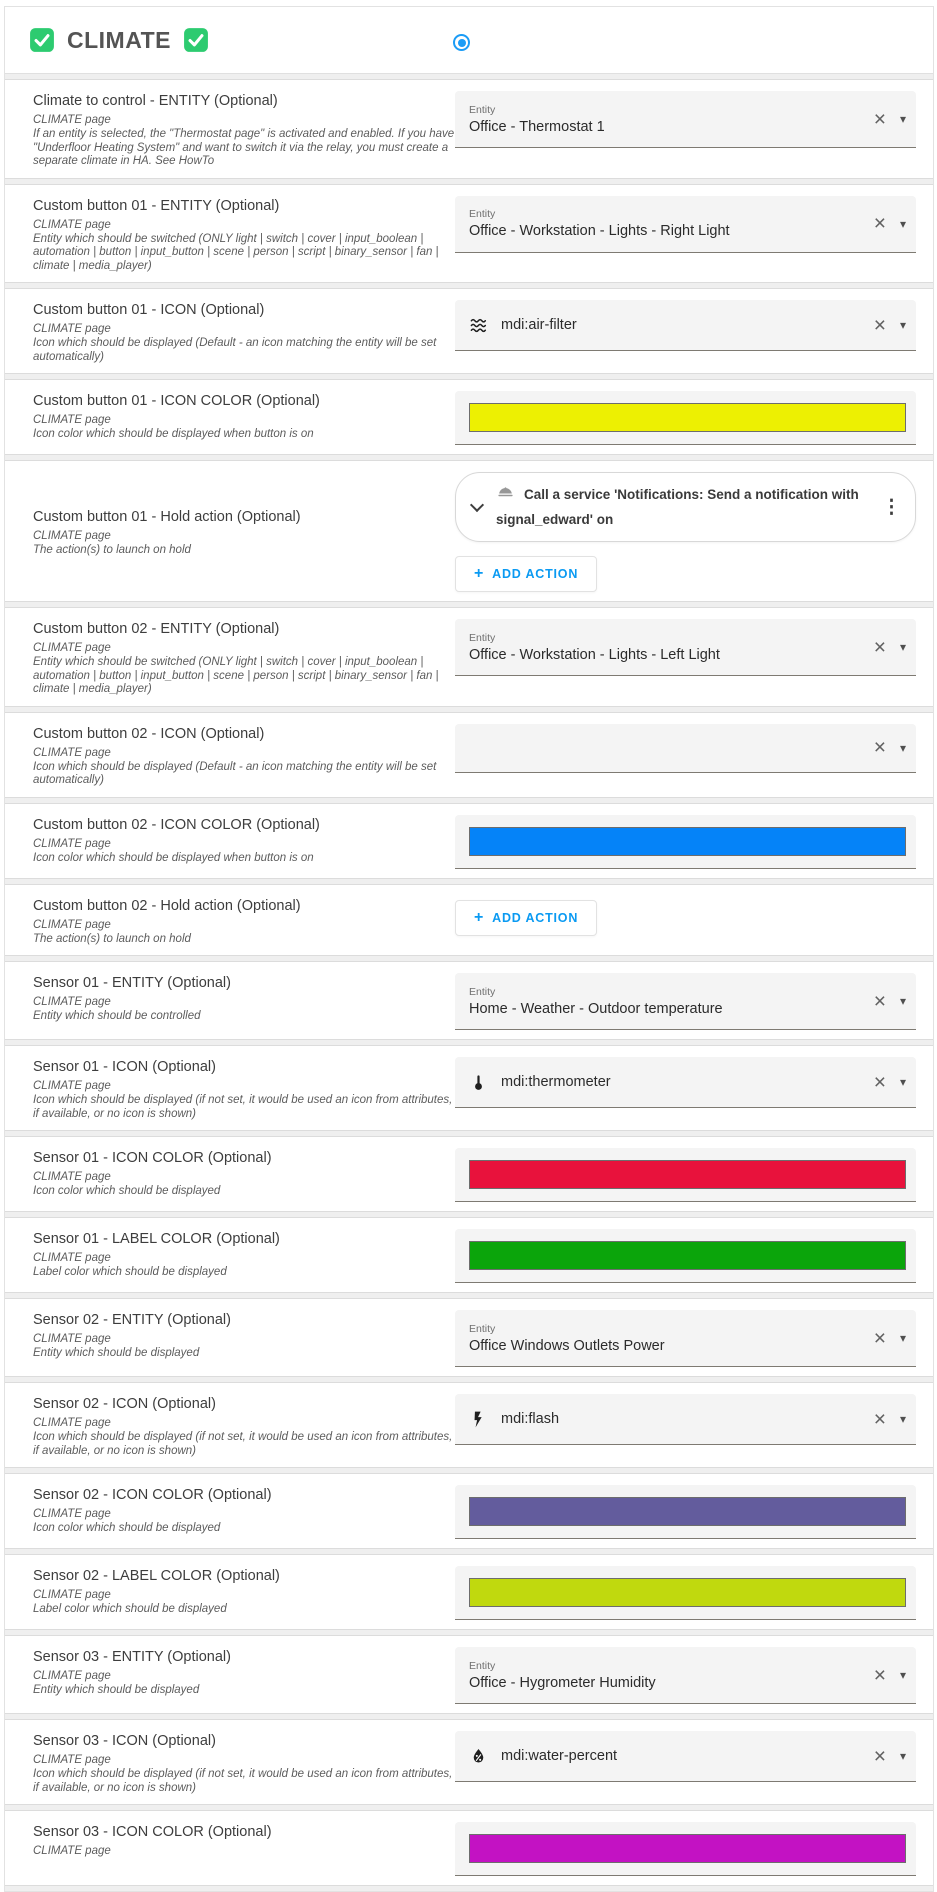 The height and width of the screenshot is (1892, 937). What do you see at coordinates (116, 1690) in the screenshot?
I see `field-description: Entity which should be displayed` at bounding box center [116, 1690].